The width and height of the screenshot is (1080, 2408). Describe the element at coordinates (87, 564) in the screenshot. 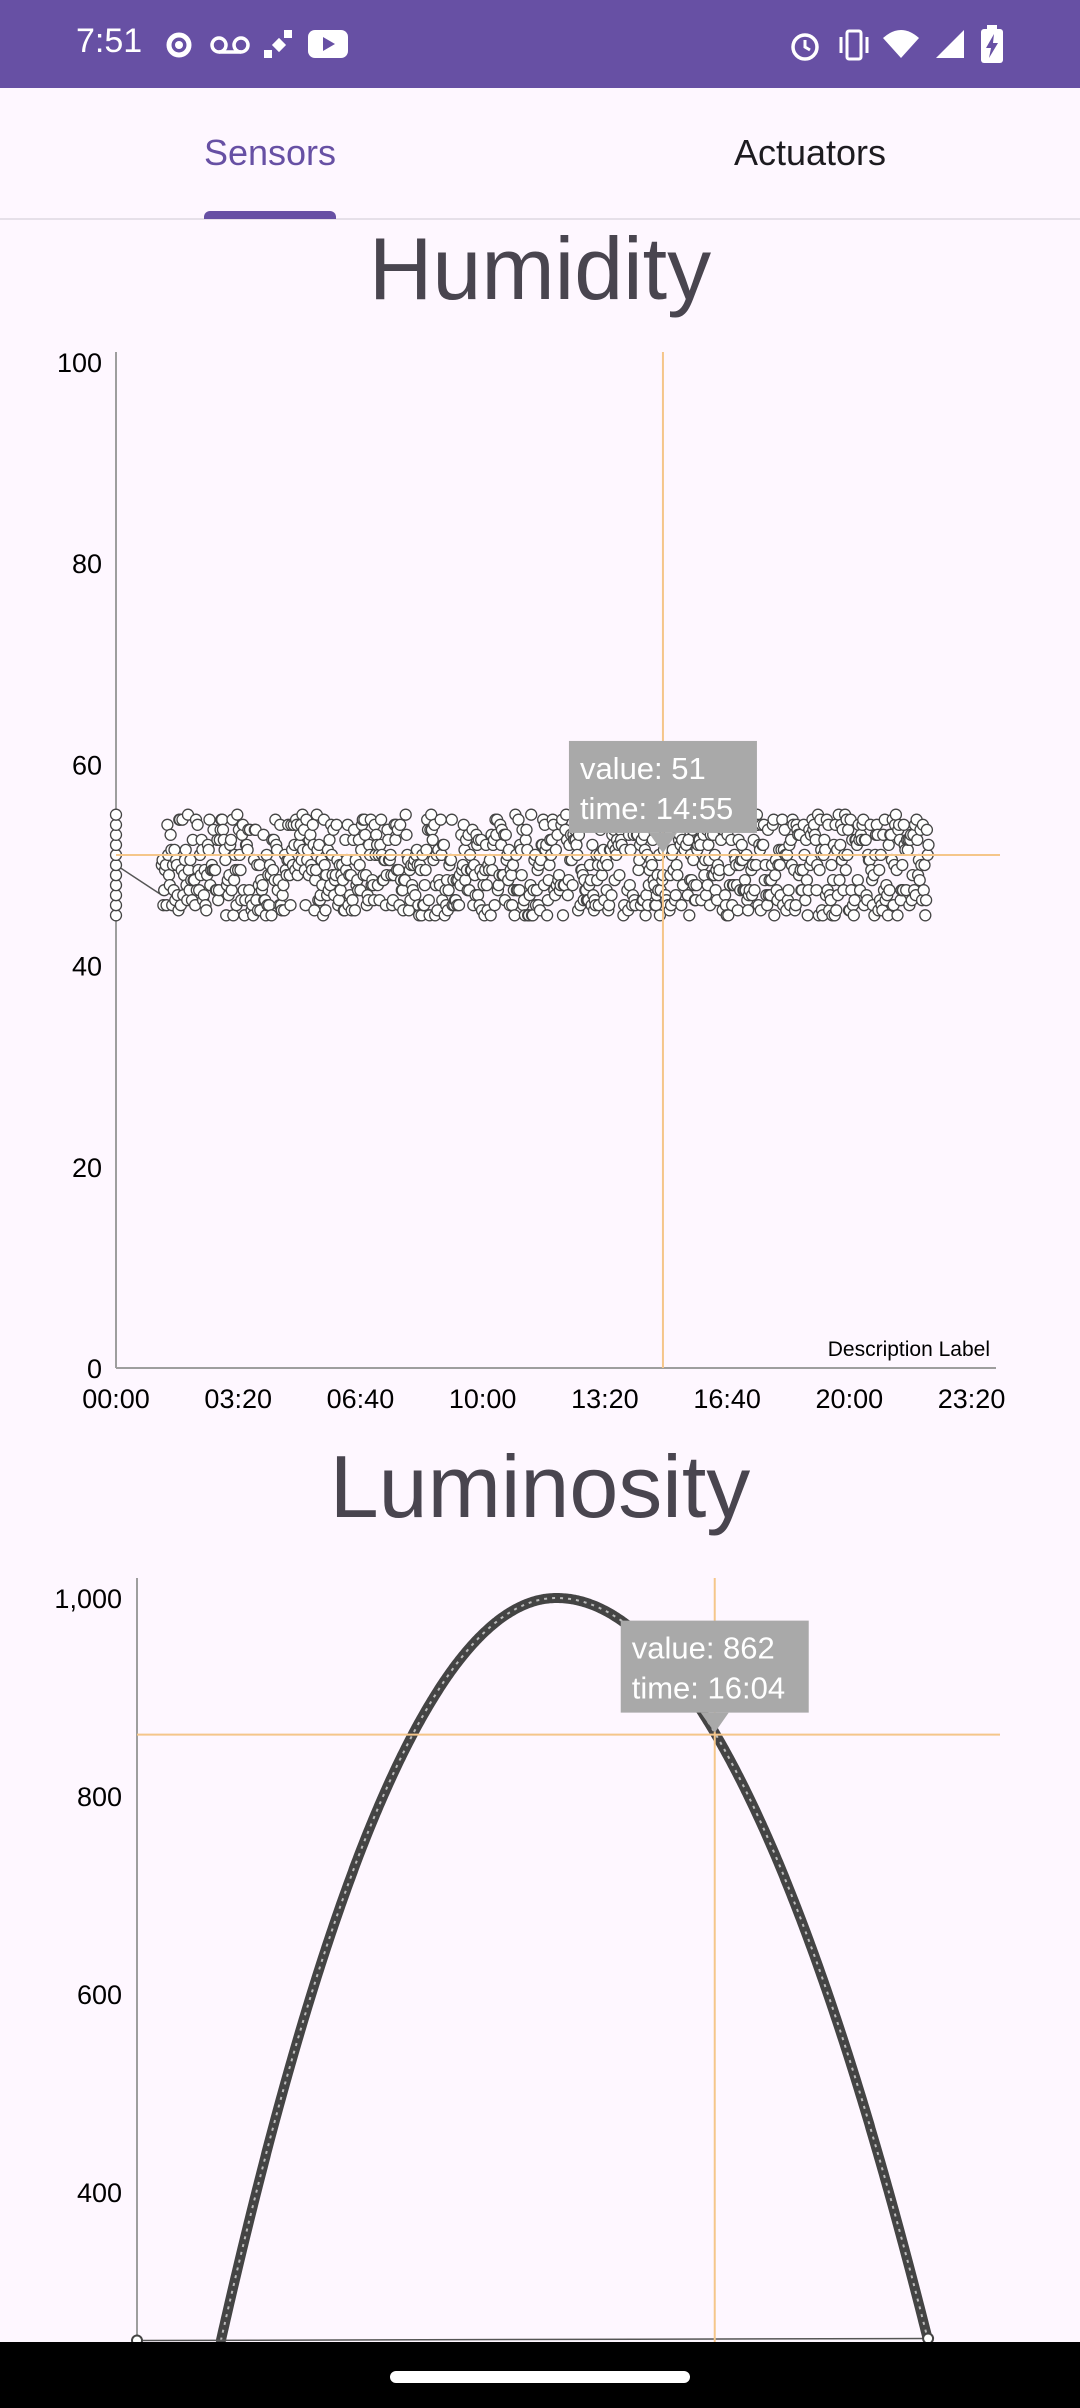

I see `y-tick-label: 80` at that location.